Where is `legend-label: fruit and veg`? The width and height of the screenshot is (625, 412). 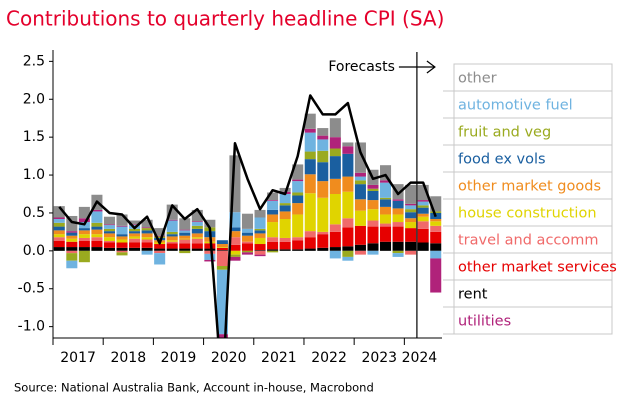
legend-label: fruit and veg is located at coordinates (504, 133).